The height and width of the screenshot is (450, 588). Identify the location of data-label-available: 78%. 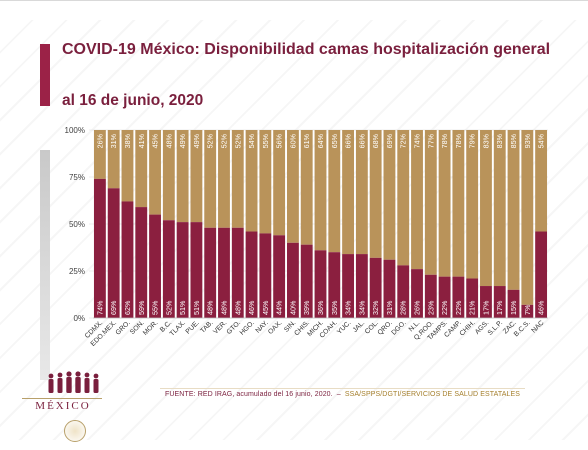
(458, 140).